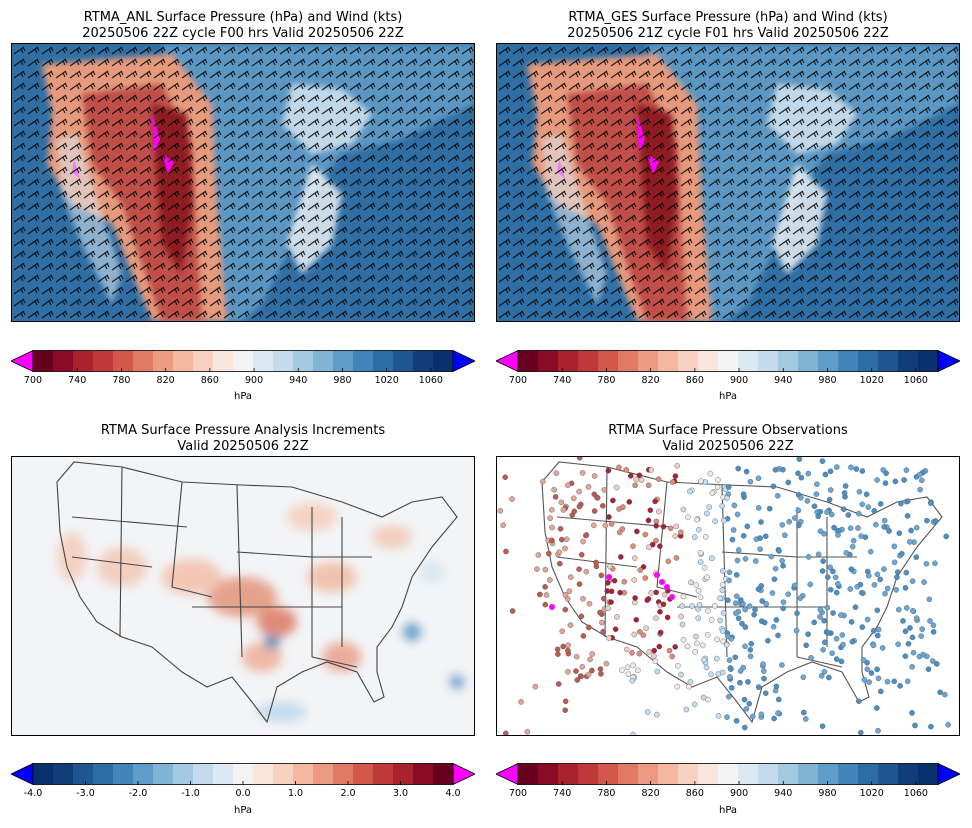  What do you see at coordinates (190, 793) in the screenshot?
I see `colorbar-tick-label: -1.0` at bounding box center [190, 793].